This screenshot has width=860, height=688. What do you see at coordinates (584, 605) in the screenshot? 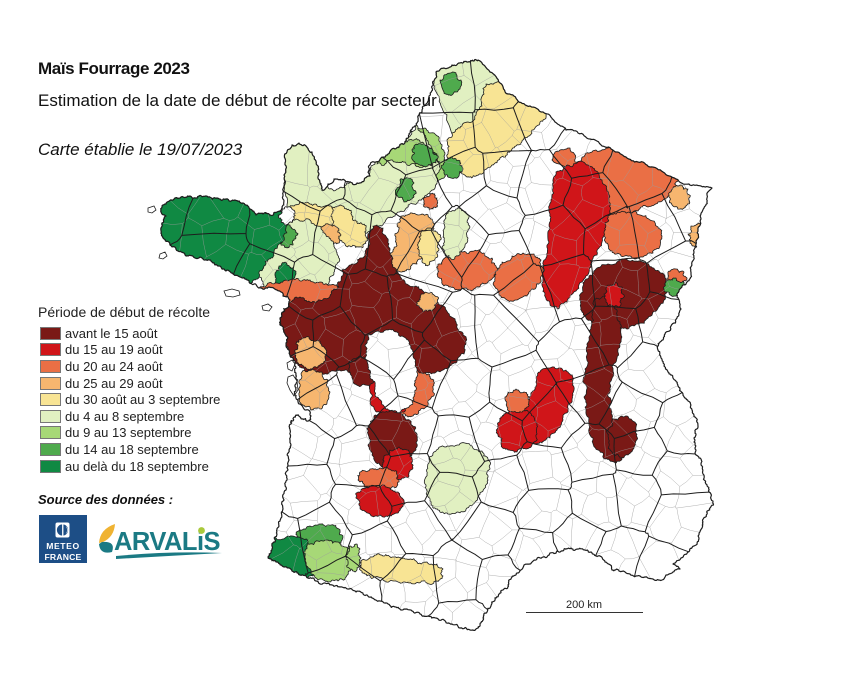
I see `svg-text: 200 km` at bounding box center [584, 605].